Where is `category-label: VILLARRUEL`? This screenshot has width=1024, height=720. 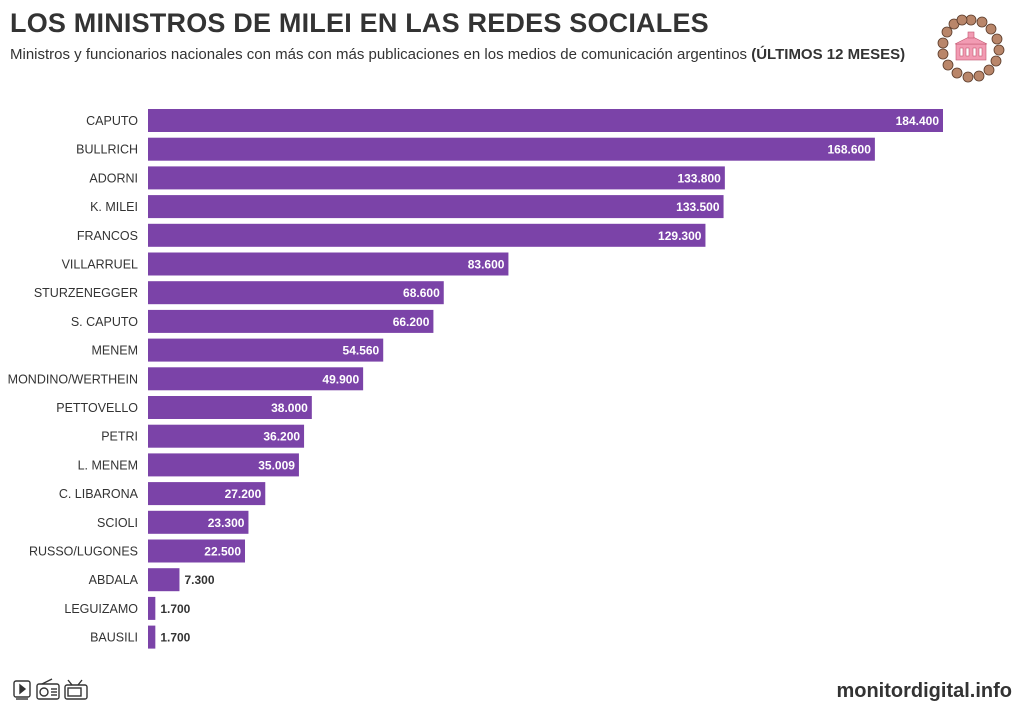 category-label: VILLARRUEL is located at coordinates (100, 265).